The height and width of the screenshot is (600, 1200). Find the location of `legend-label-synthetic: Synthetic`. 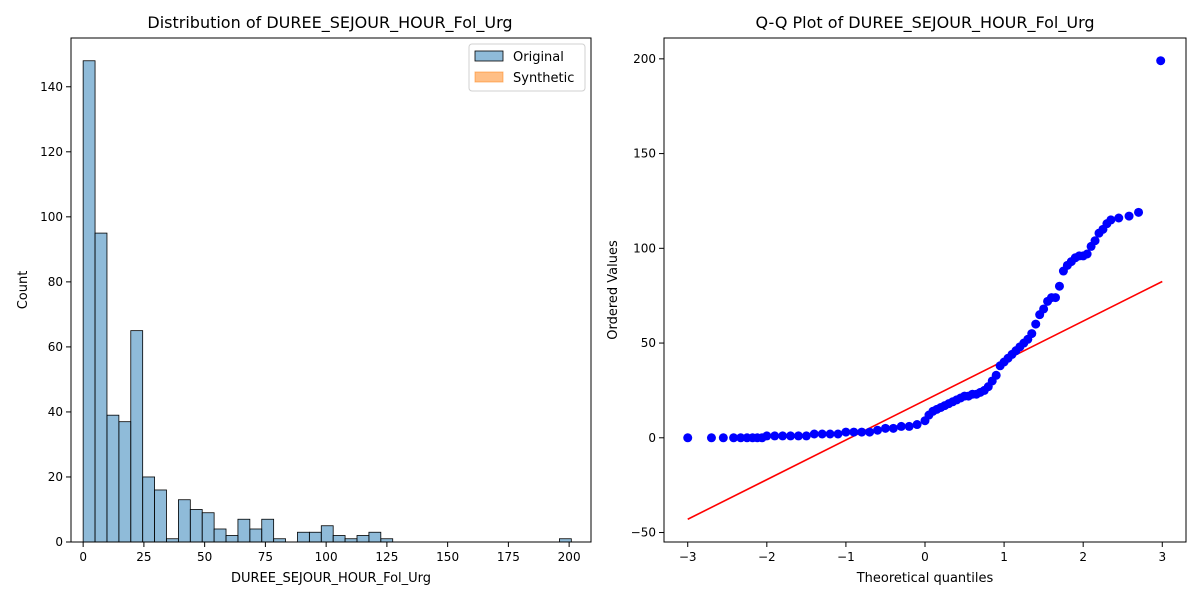

legend-label-synthetic: Synthetic is located at coordinates (543, 78).